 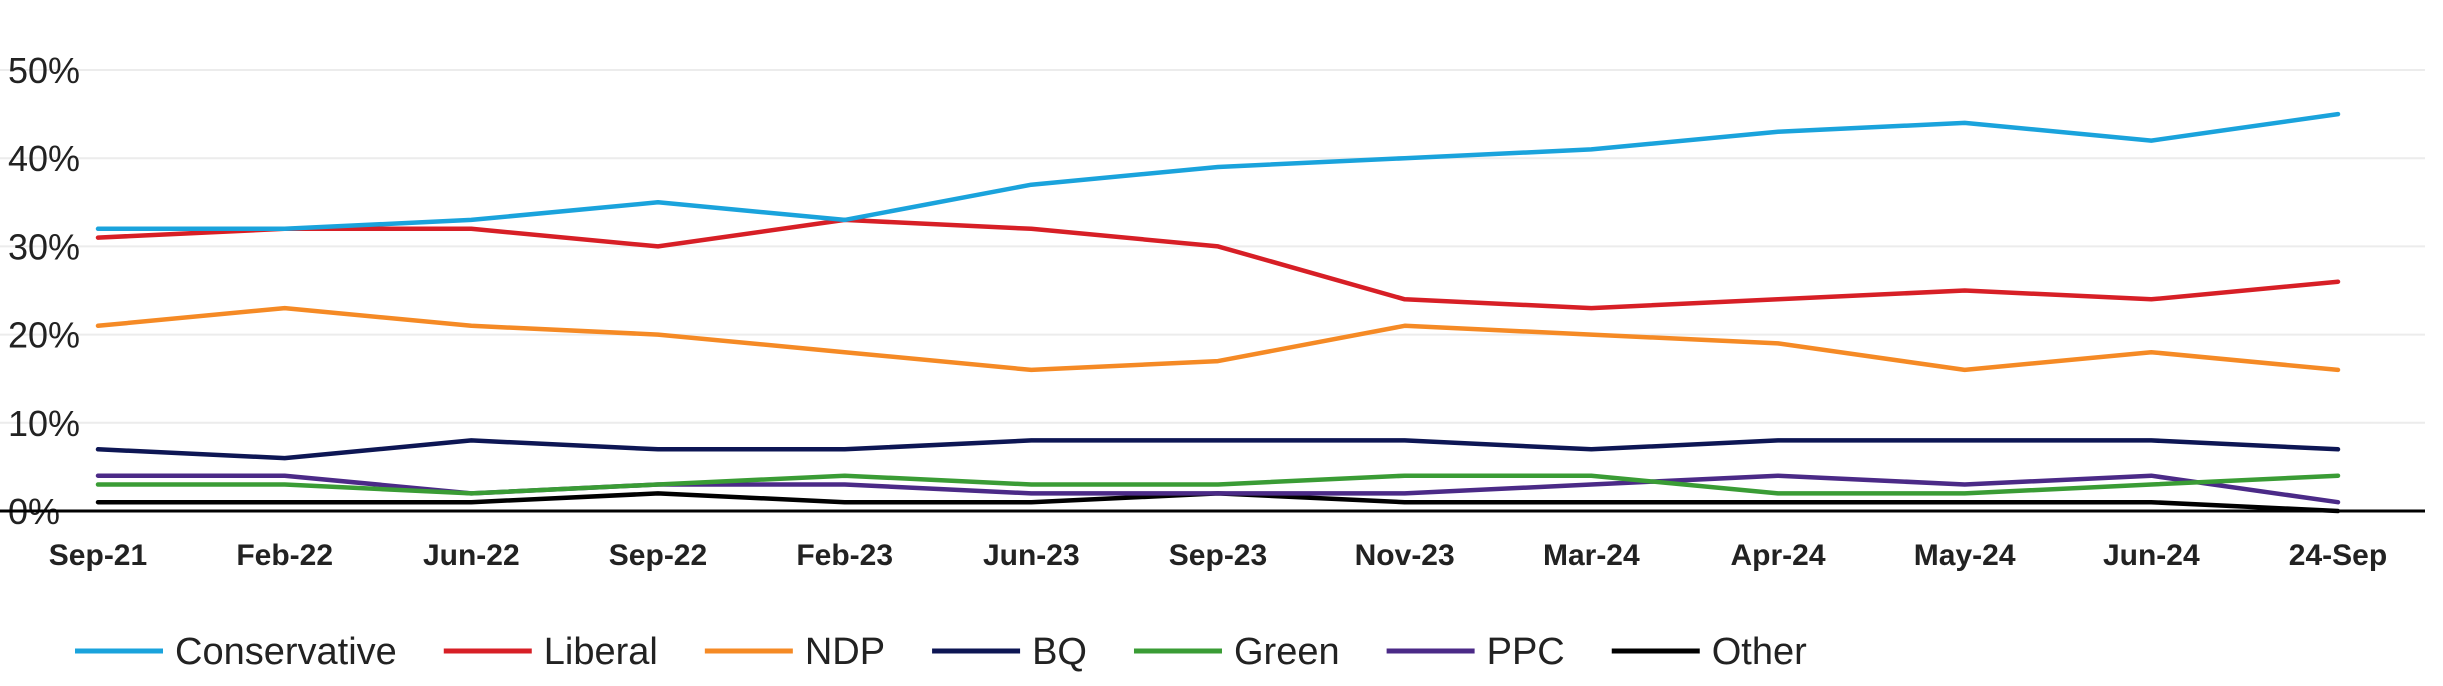 What do you see at coordinates (44, 335) in the screenshot?
I see `y-tick-label: 20%` at bounding box center [44, 335].